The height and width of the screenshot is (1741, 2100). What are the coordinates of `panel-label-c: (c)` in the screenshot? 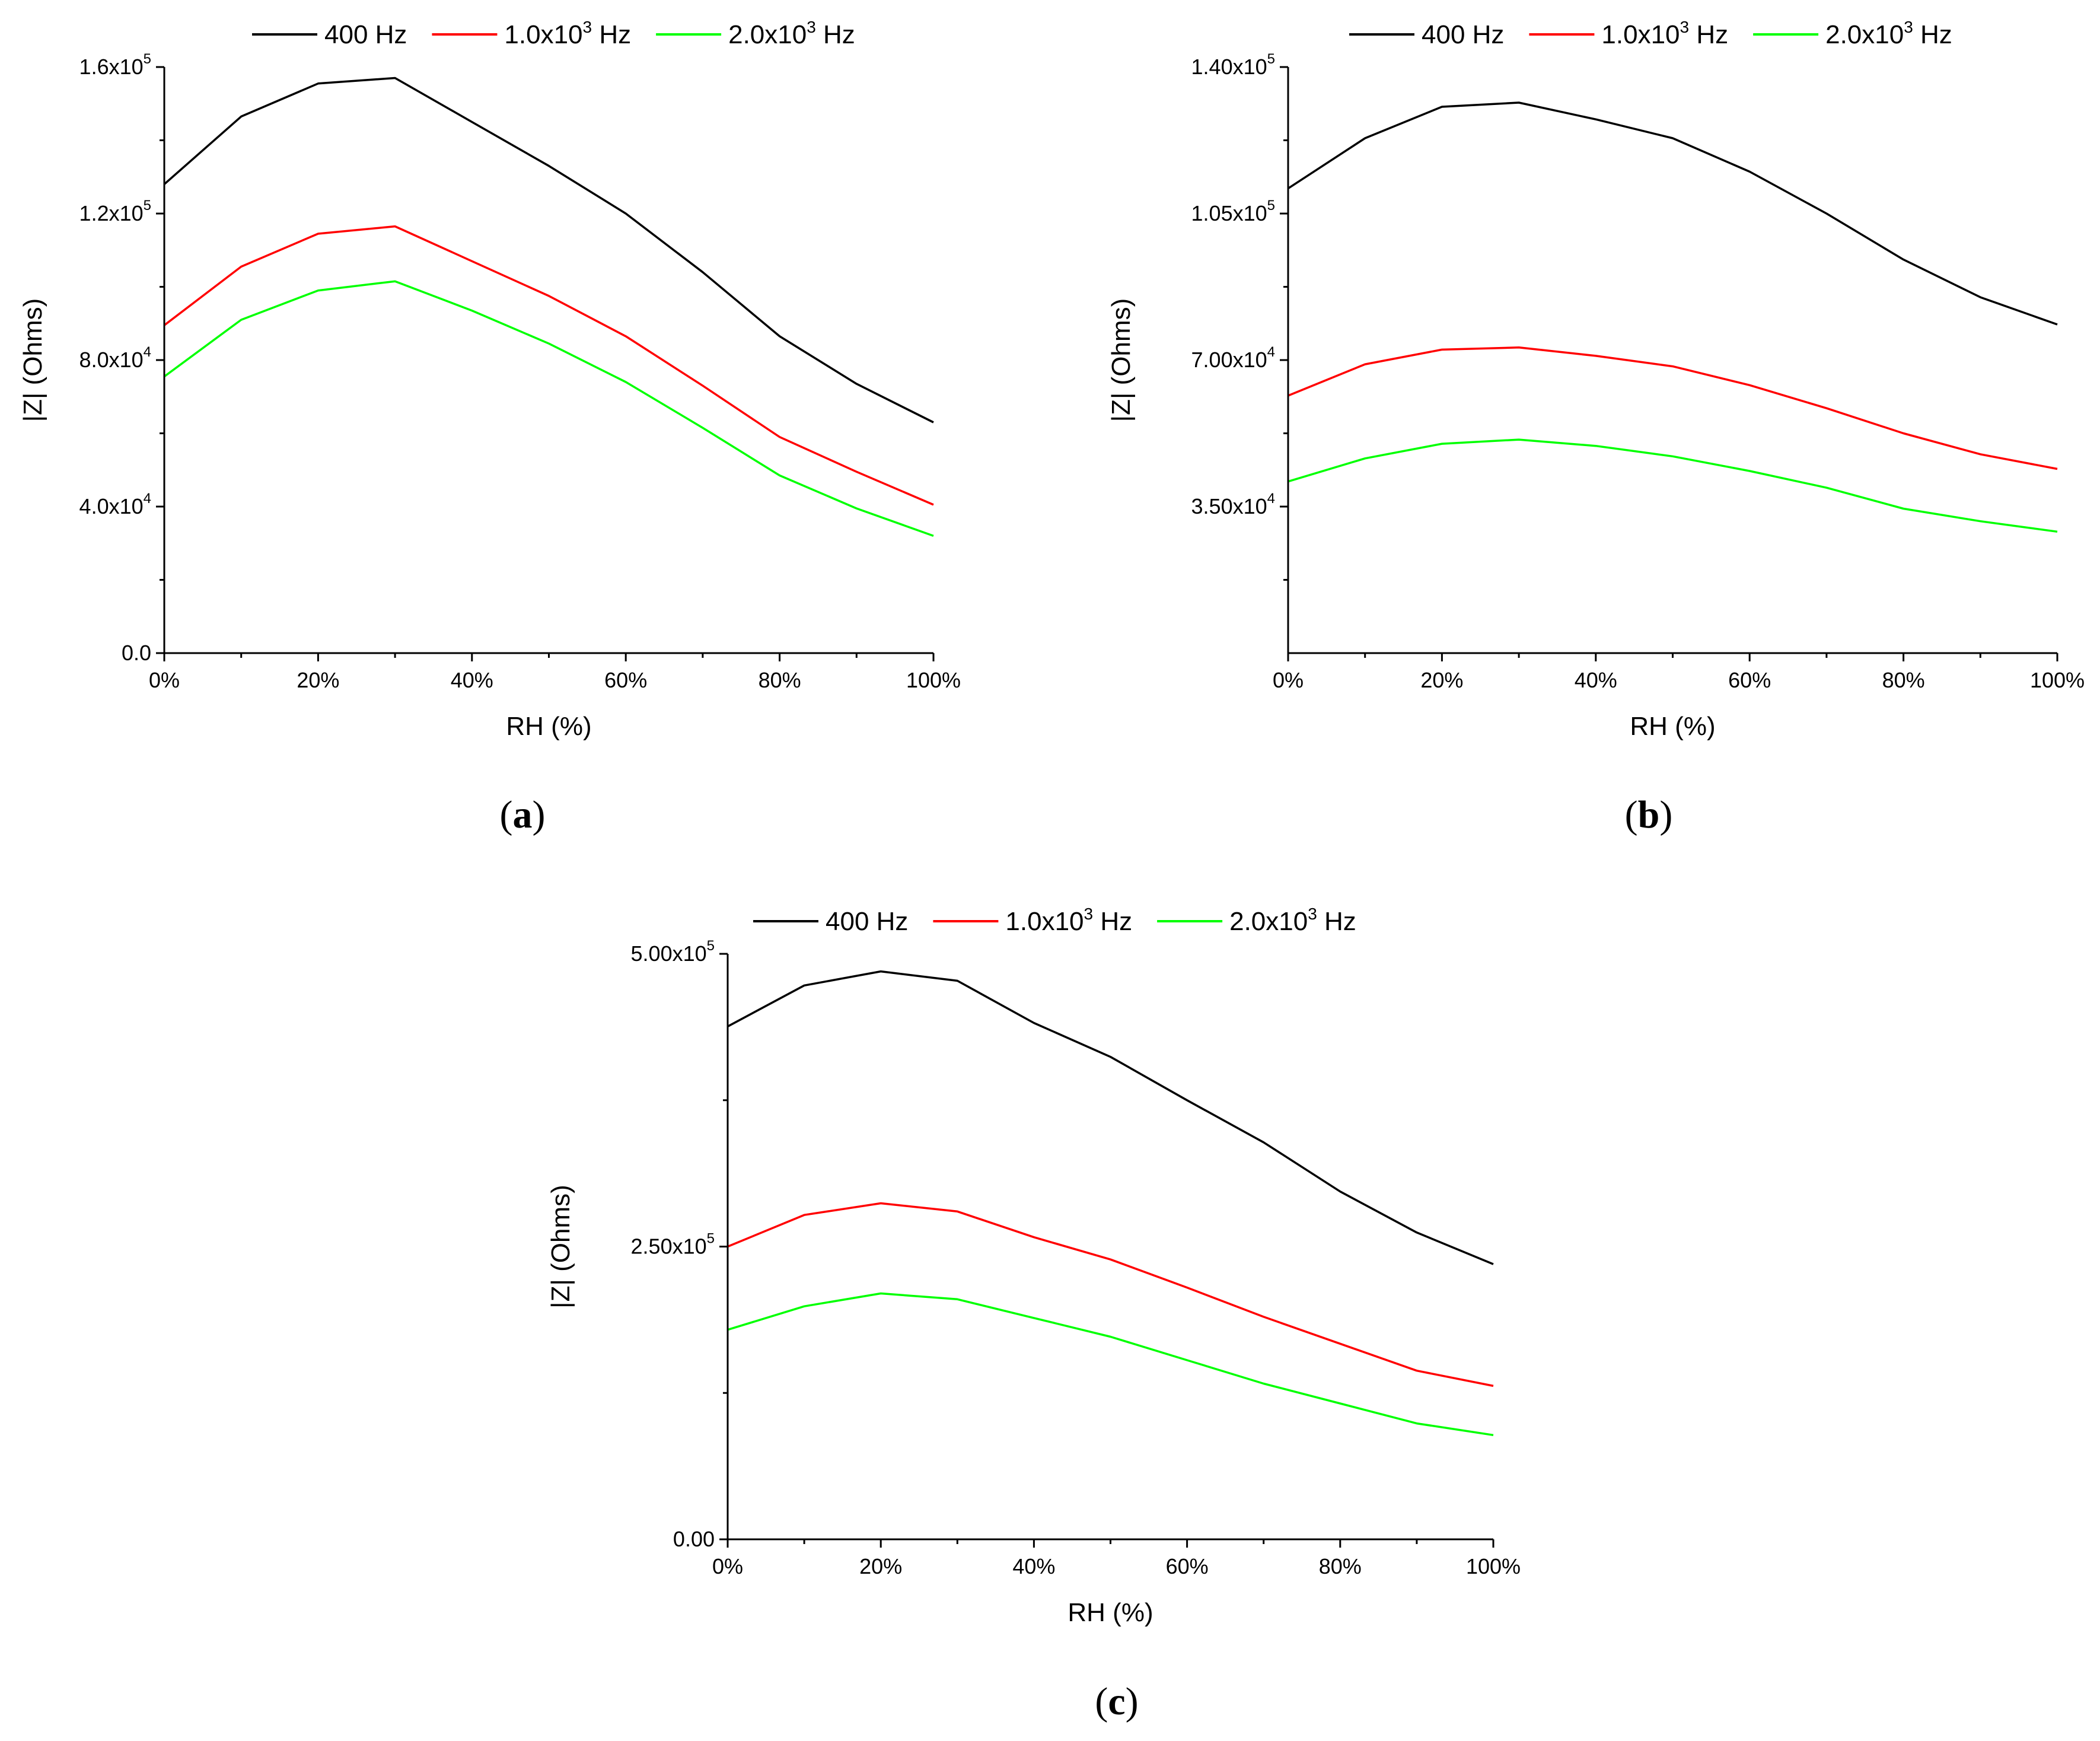 It's located at (1116, 1701).